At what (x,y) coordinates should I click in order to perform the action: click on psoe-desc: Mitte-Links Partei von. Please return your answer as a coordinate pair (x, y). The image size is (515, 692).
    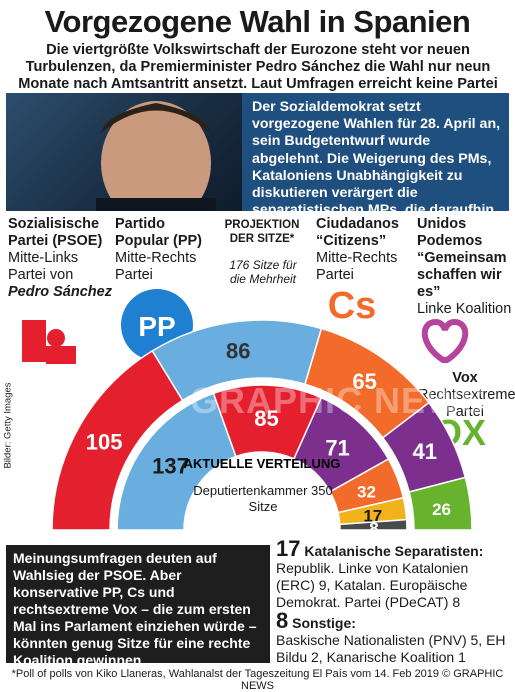
    Looking at the image, I should click on (43, 266).